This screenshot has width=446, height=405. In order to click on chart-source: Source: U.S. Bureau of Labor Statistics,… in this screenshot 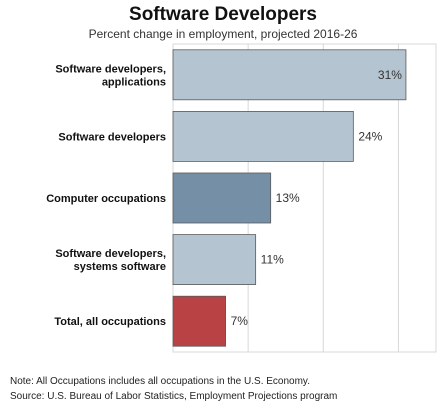, I will do `click(174, 396)`.